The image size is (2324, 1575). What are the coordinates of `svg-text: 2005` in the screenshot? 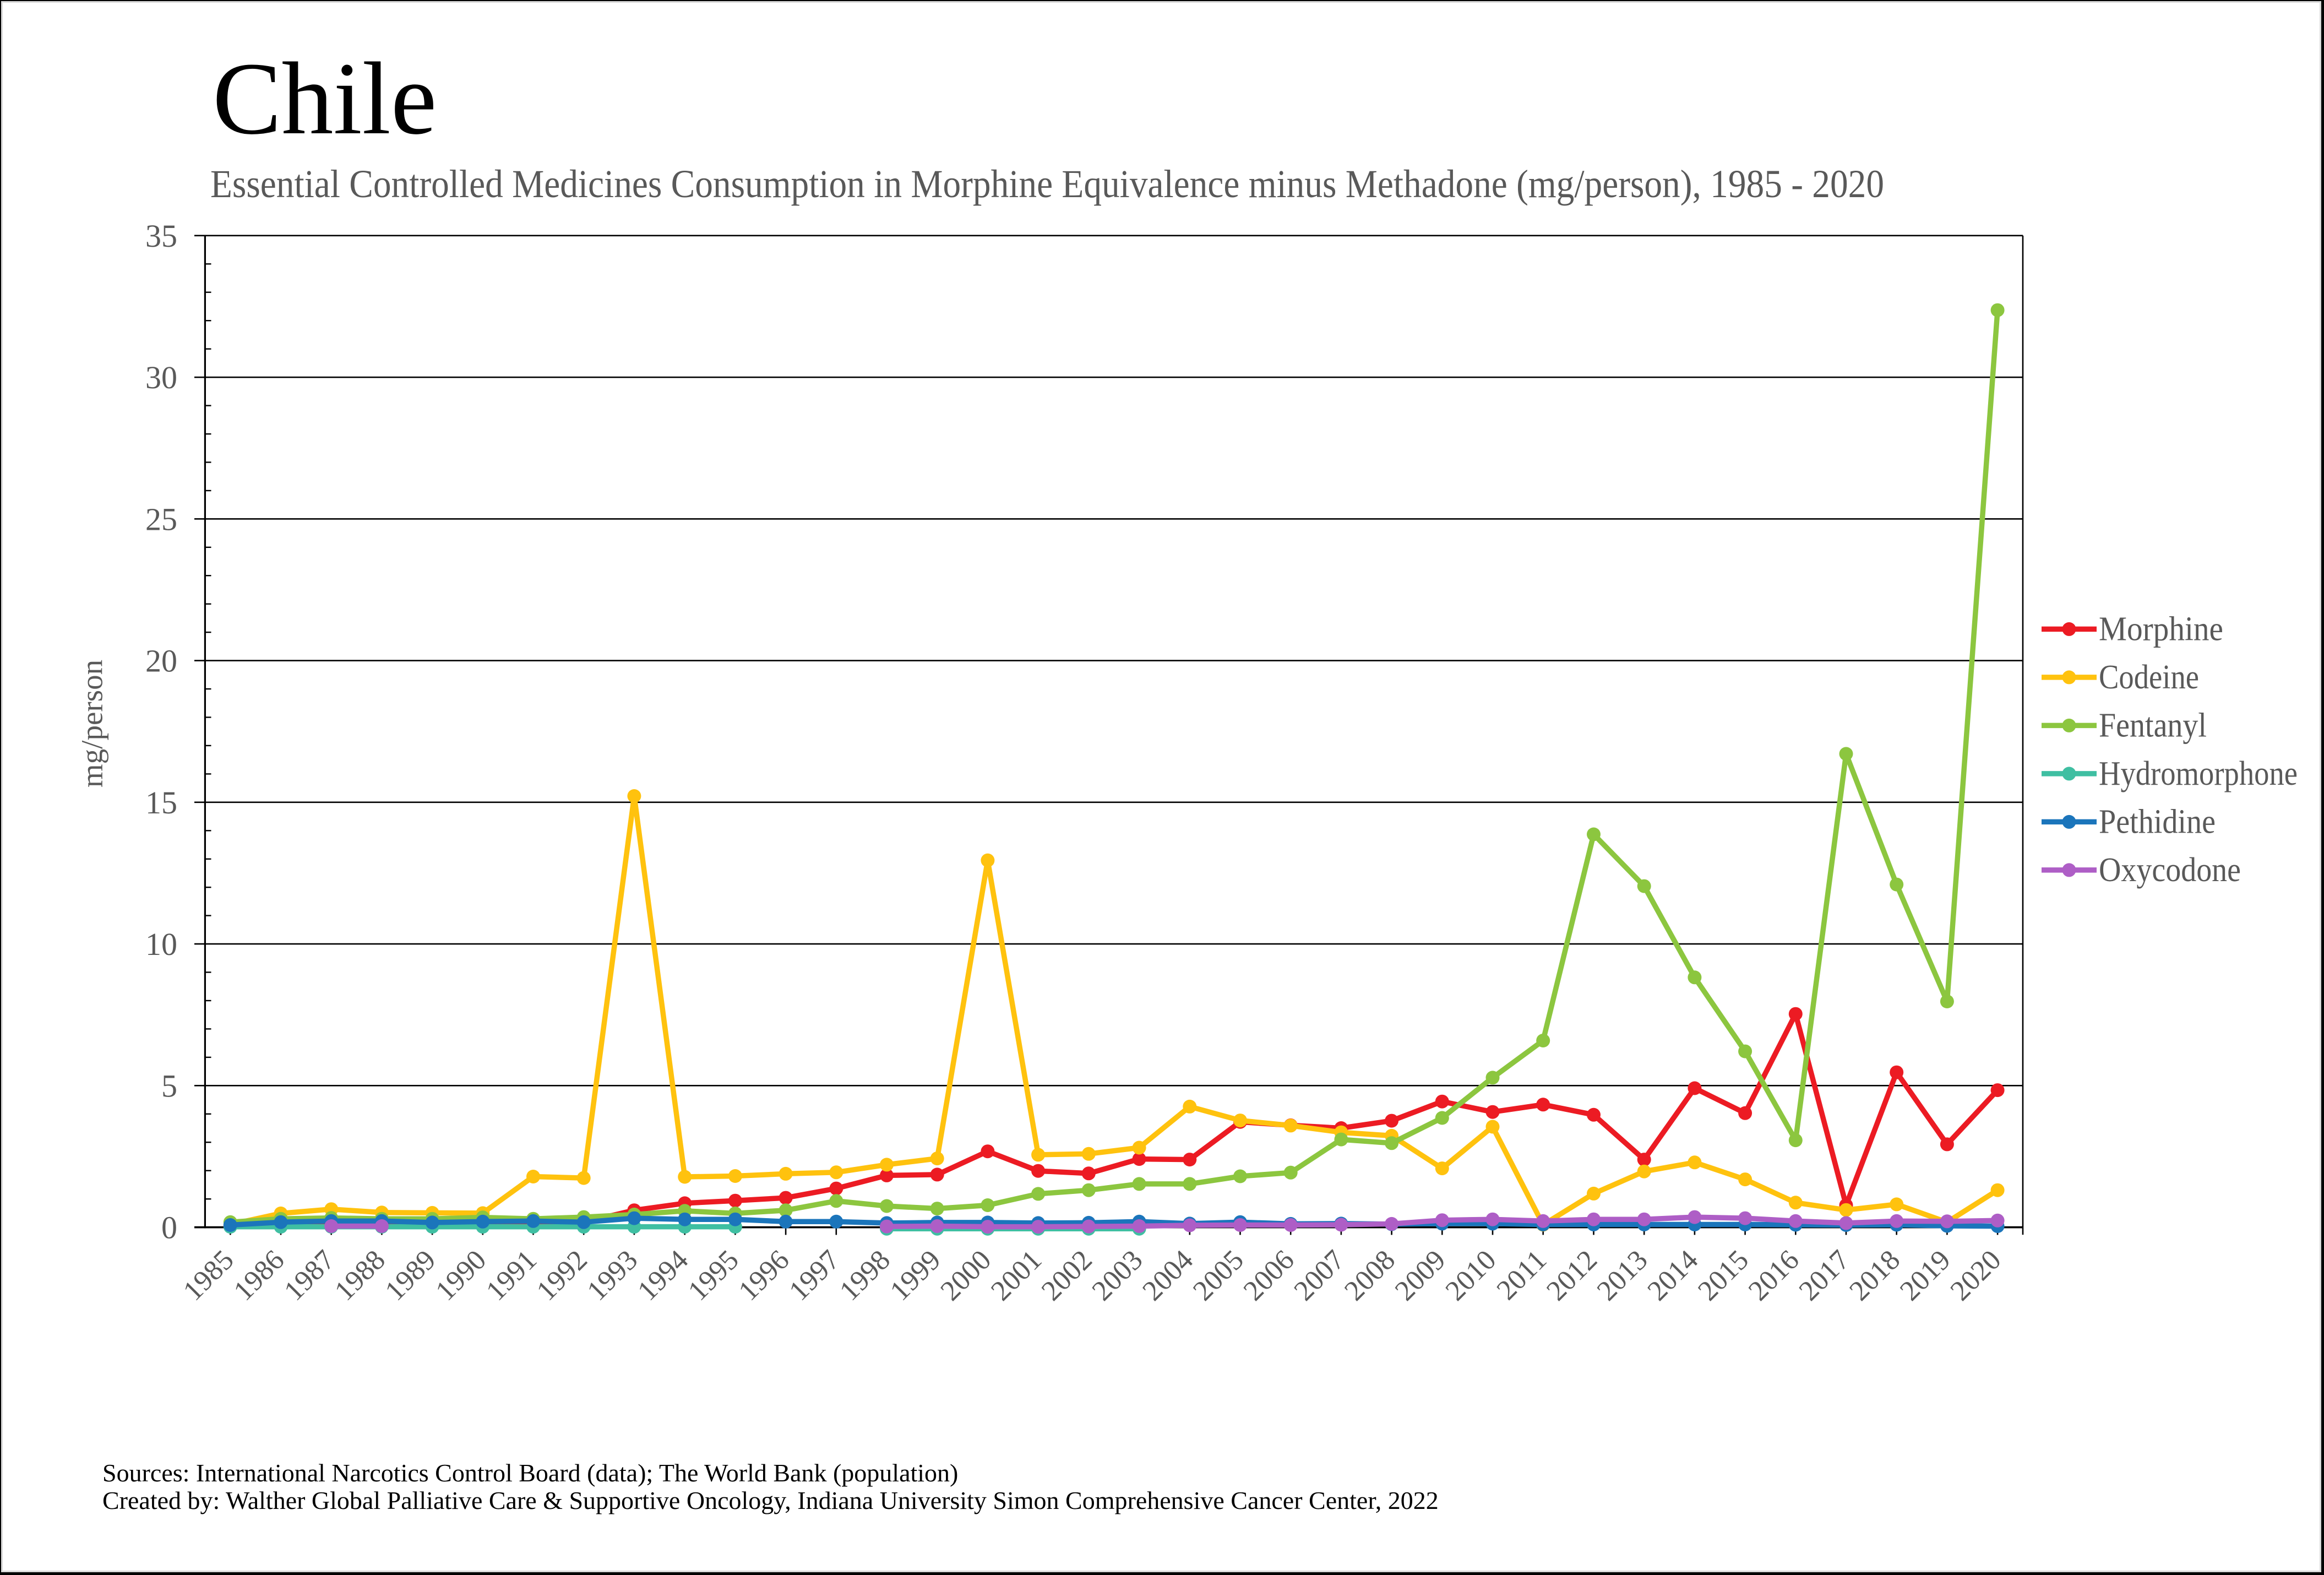 It's located at (1218, 1276).